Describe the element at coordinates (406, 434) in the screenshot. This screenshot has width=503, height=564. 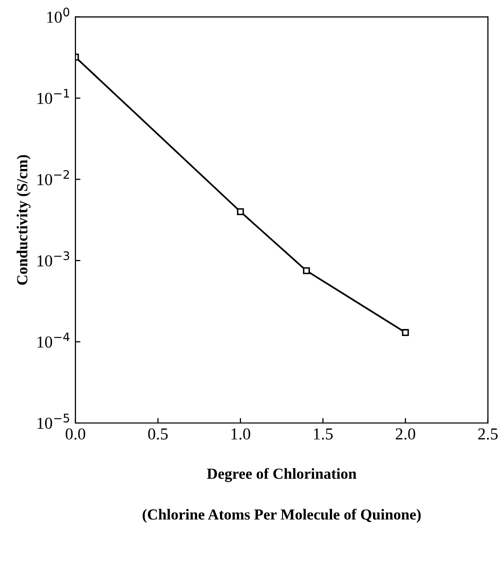
I see `x-tick-label: 2.0` at that location.